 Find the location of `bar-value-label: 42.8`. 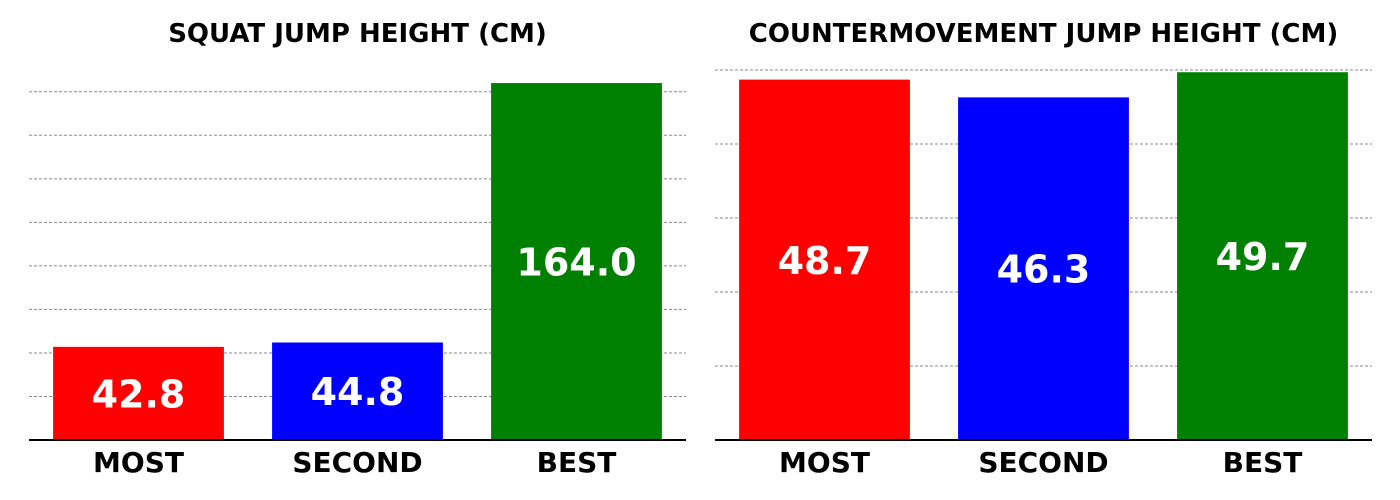

bar-value-label: 42.8 is located at coordinates (139, 394).